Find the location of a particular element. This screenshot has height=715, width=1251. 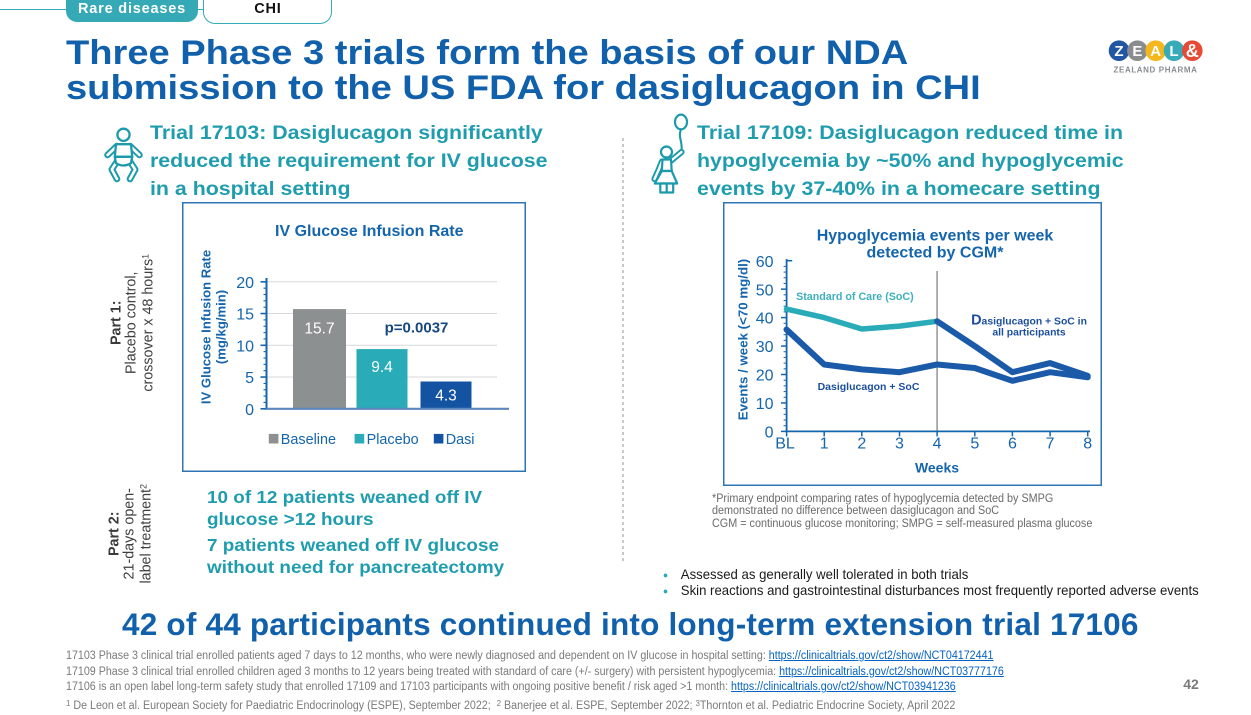

svg-text: Z is located at coordinates (1118, 51).